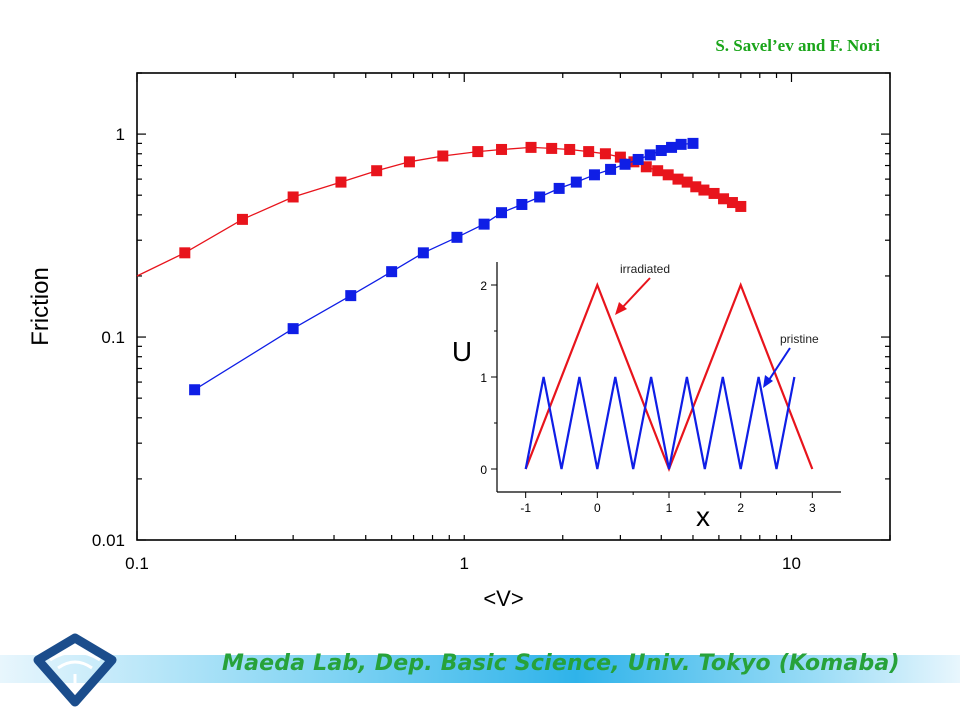 This screenshot has width=960, height=720. Describe the element at coordinates (464, 563) in the screenshot. I see `x-tick-label: 1` at that location.